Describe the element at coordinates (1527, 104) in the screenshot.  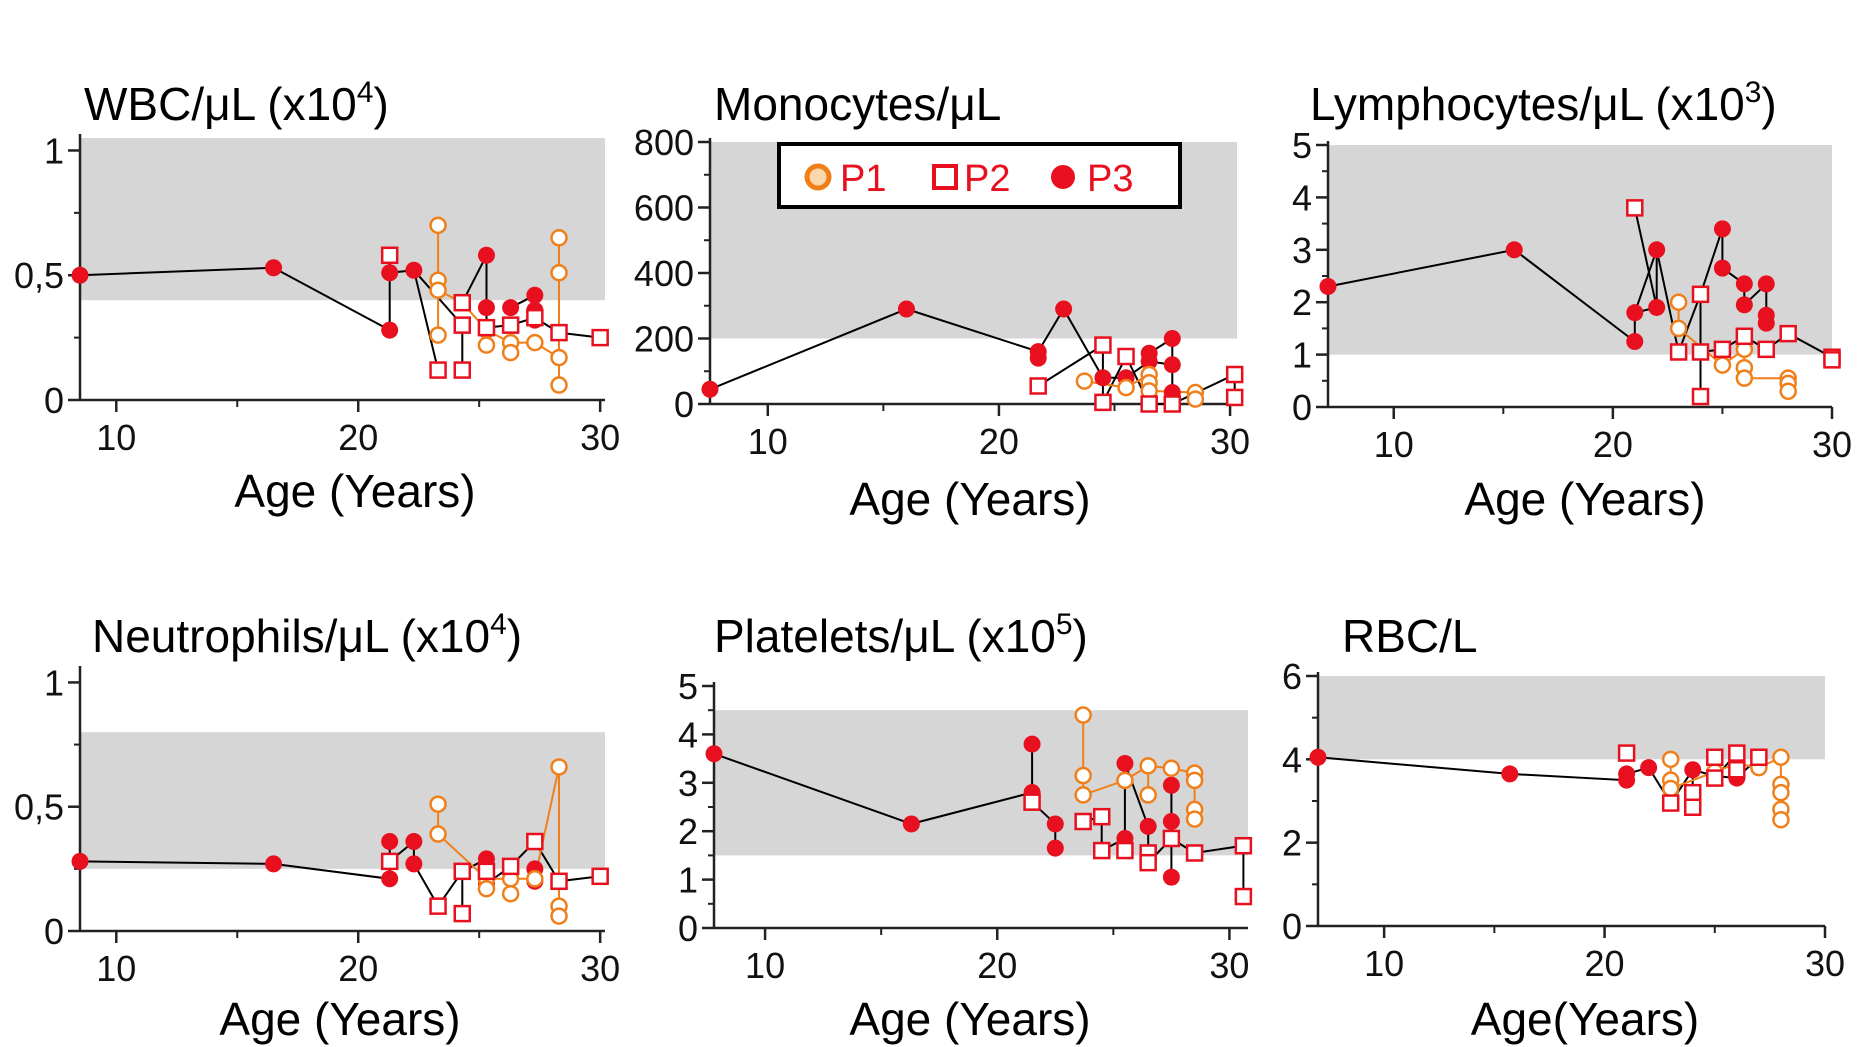
I see `chart-title-main: Lymphocytes/μL (x10` at that location.